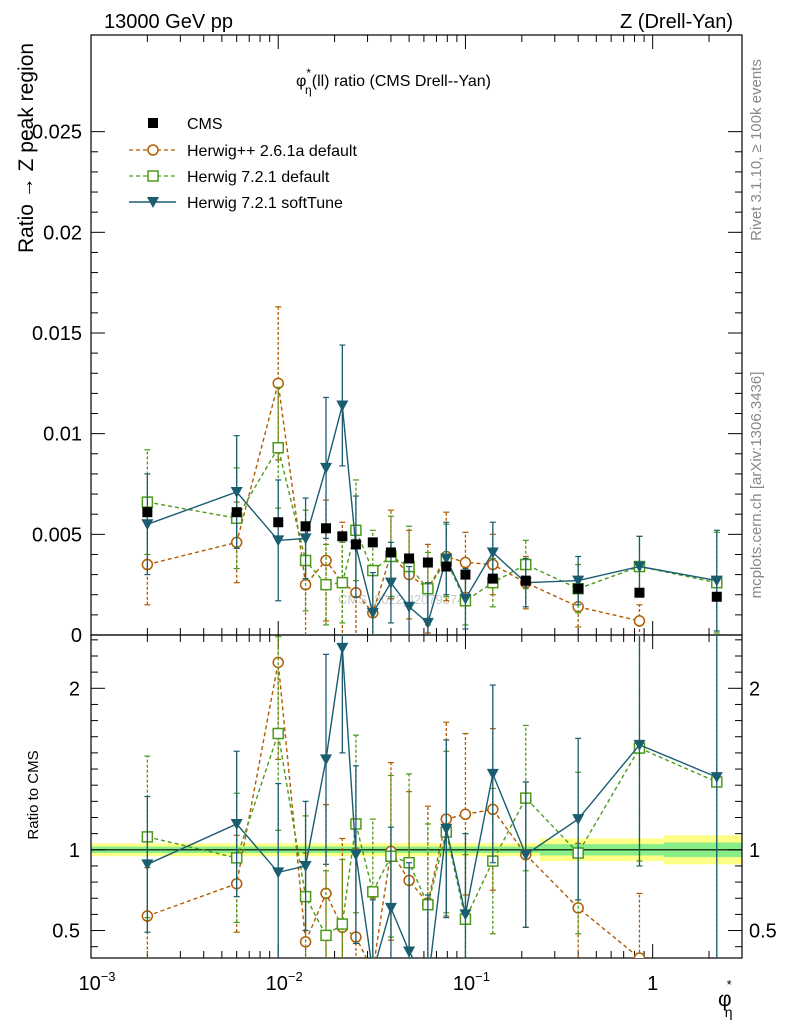 Image resolution: width=786 pixels, height=1024 pixels. I want to click on x-tick-label: 10⁻³, so click(96, 982).